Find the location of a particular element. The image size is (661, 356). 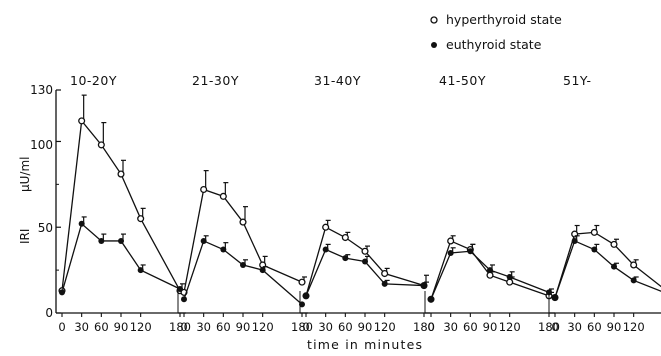

legend: hyperthyroid state euthyroid state is located at coordinates (496, 32).